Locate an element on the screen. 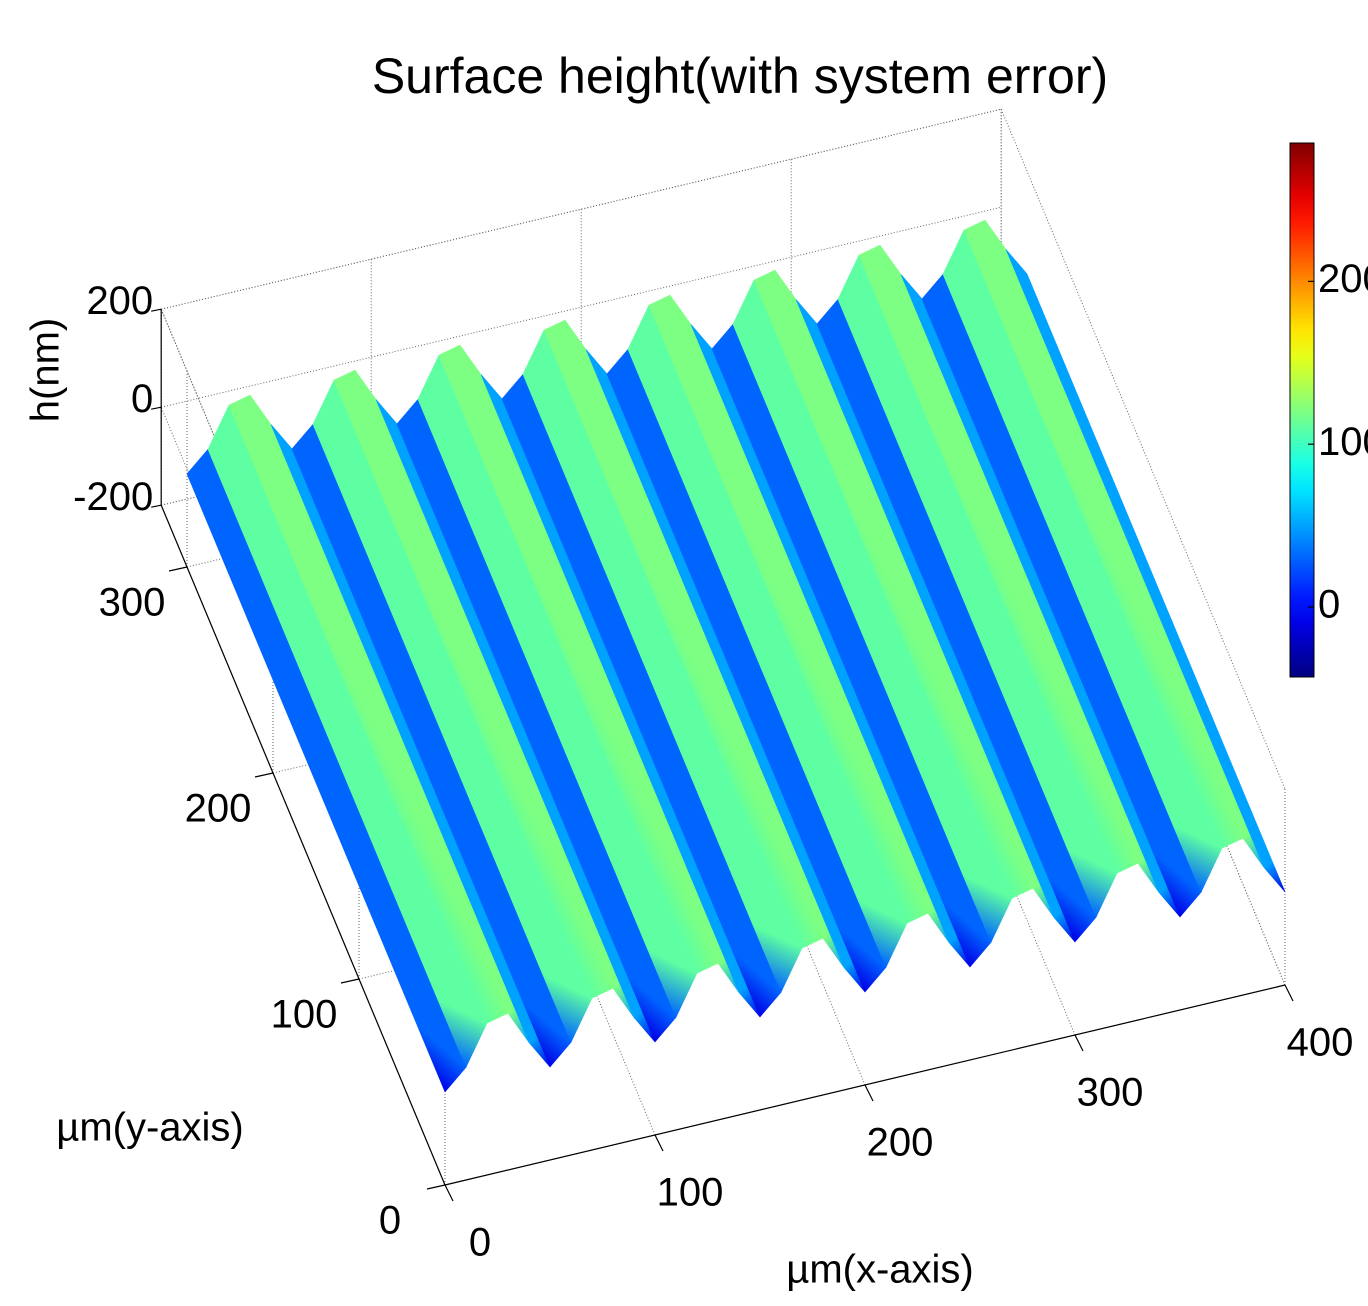 Image resolution: width=1368 pixels, height=1306 pixels. z-tick-label: -200 is located at coordinates (113, 497).